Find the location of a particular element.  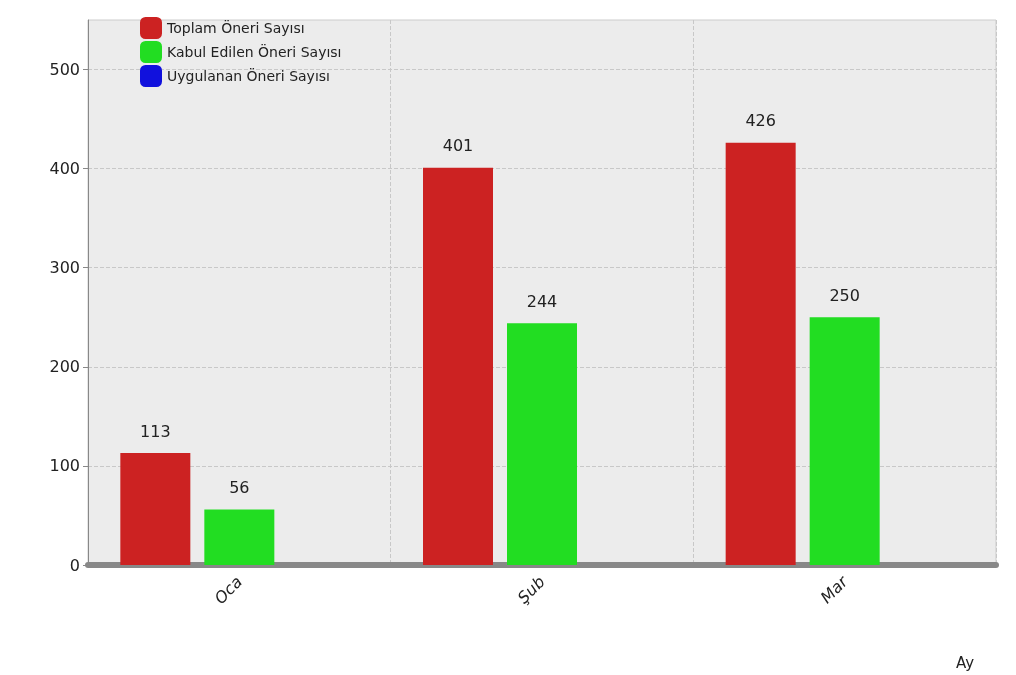

legend-label: Toplam Öneri Sayısı is located at coordinates (235, 27).